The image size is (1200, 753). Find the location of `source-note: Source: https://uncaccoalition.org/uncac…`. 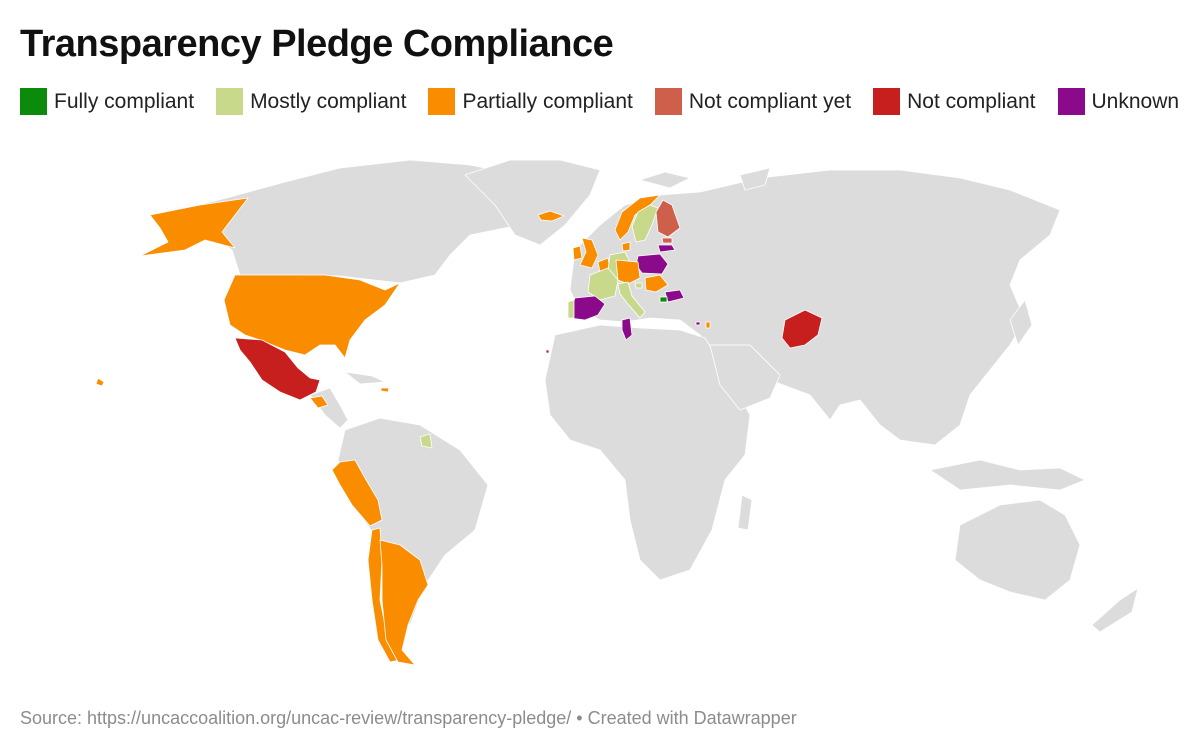

source-note: Source: https://uncaccoalition.org/uncac… is located at coordinates (408, 718).